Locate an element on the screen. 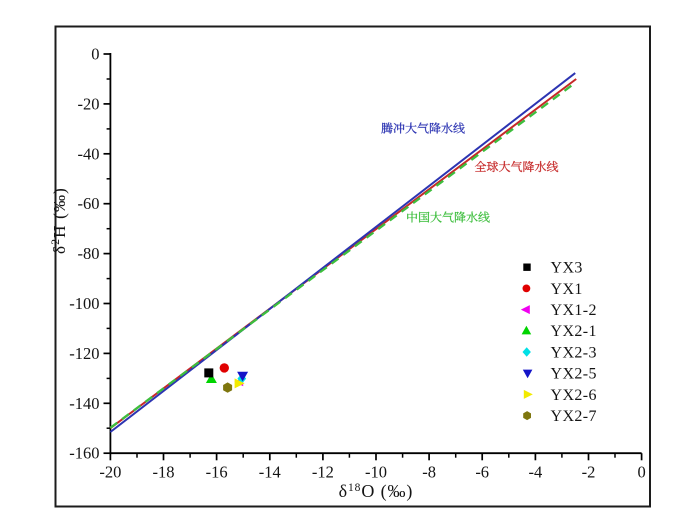 The height and width of the screenshot is (518, 692). svg-text: -140 is located at coordinates (84, 403).